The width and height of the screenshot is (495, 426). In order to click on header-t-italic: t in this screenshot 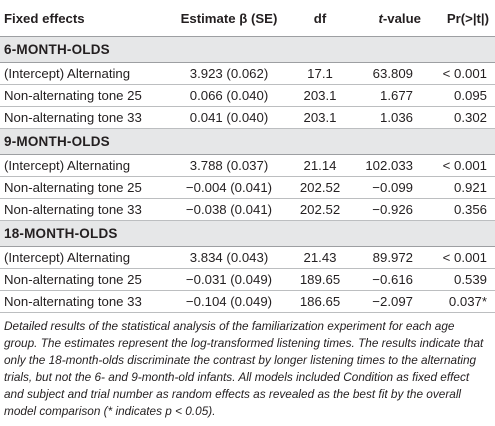, I will do `click(380, 18)`.